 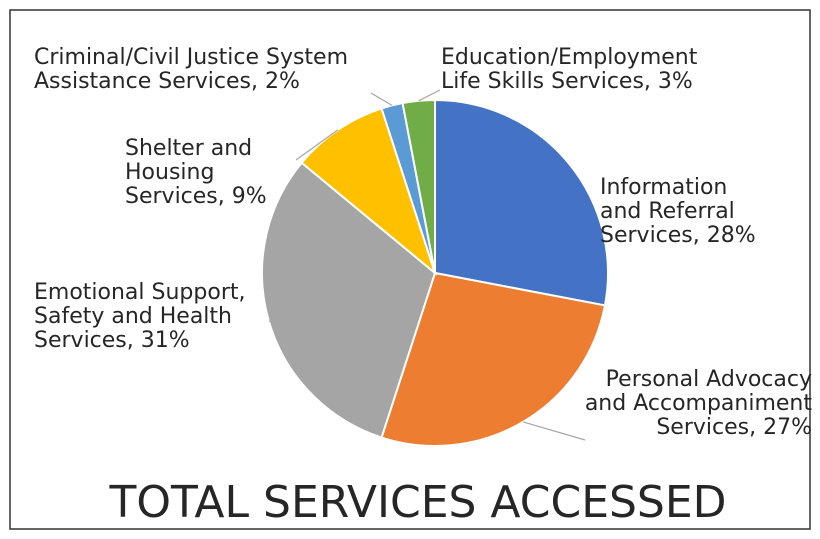 What do you see at coordinates (734, 427) in the screenshot?
I see `slice-label-line: Services, 27%` at bounding box center [734, 427].